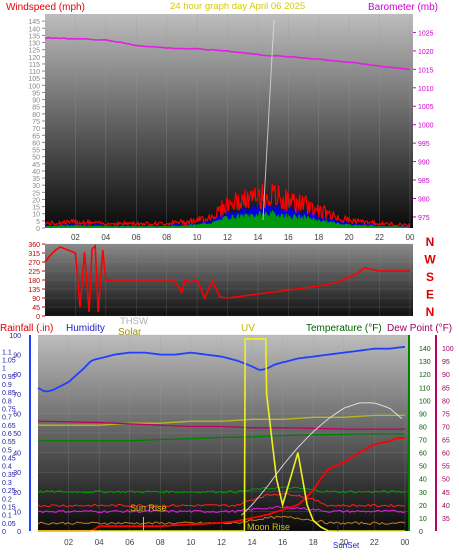  I want to click on uv-tick-label: 90, so click(423, 414).